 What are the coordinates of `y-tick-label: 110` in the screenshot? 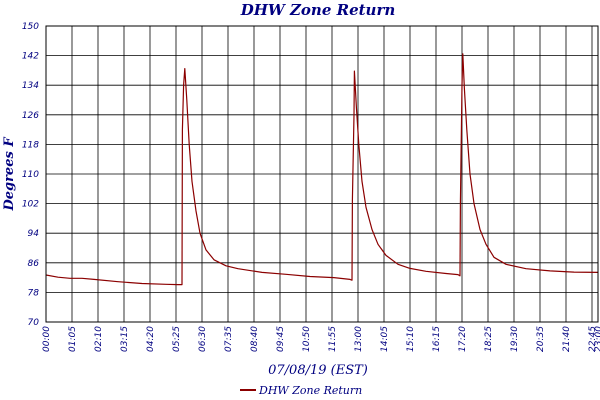 It's located at (30, 175).